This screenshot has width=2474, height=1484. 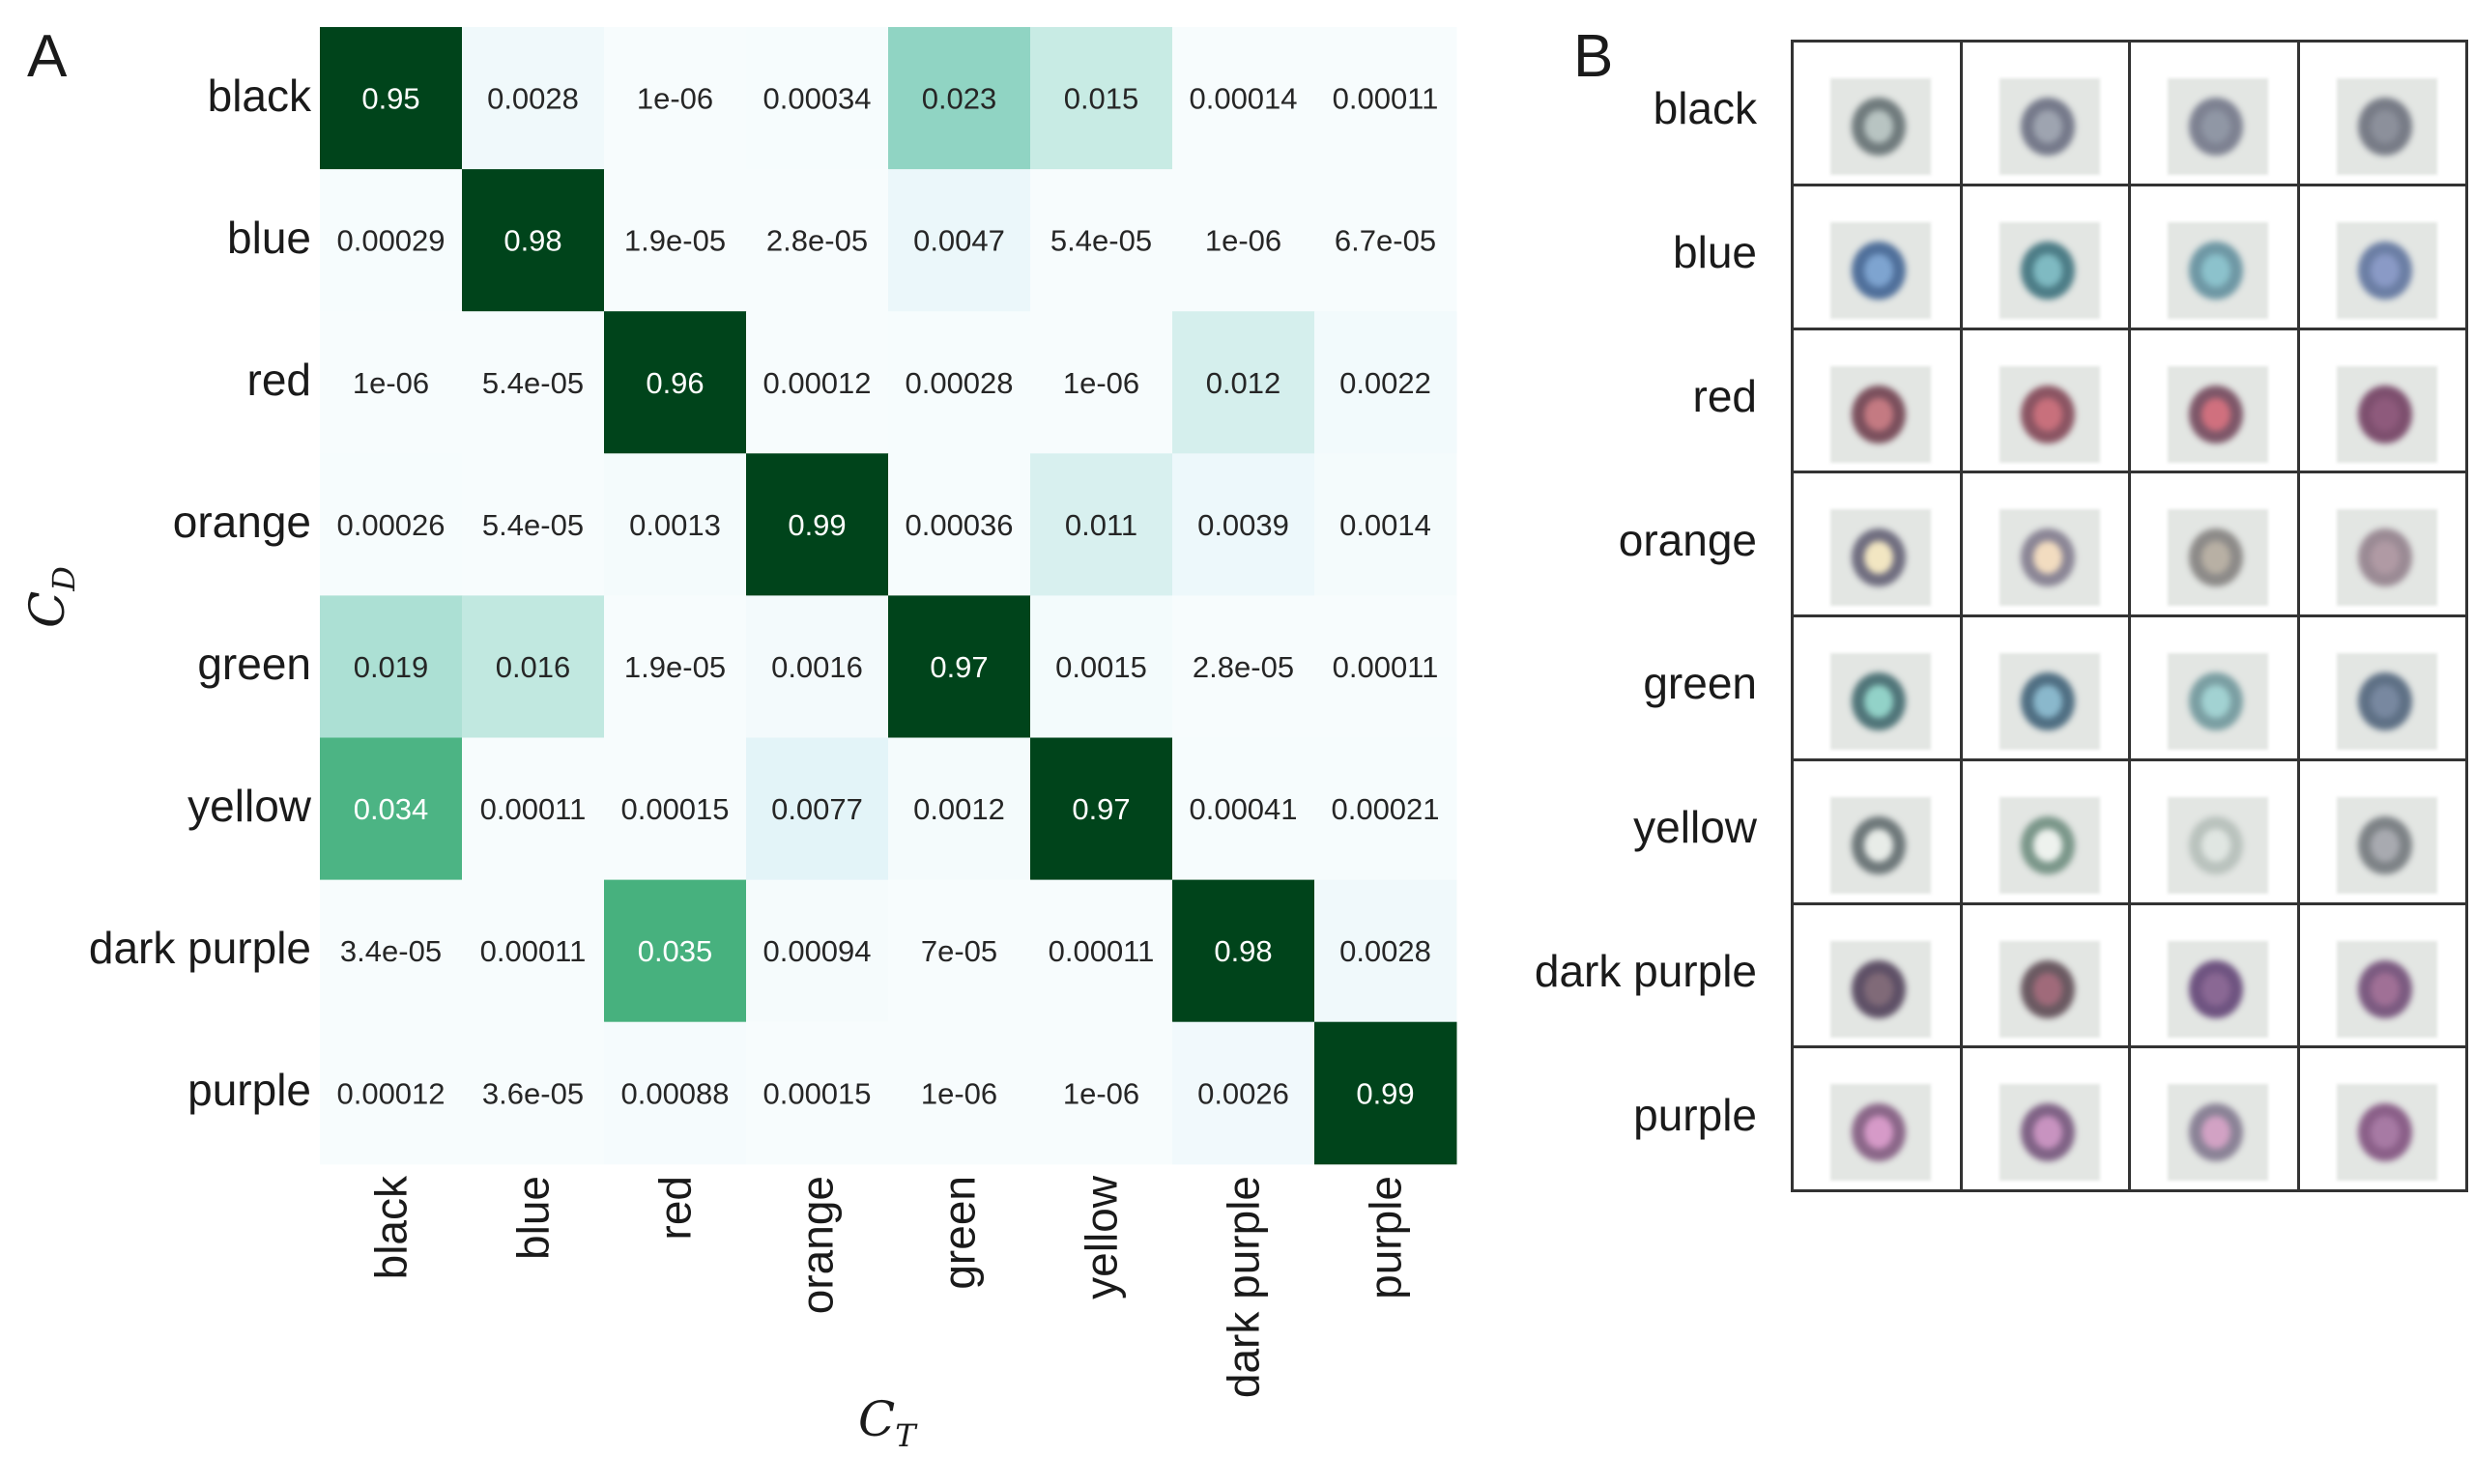 I want to click on heatmap-cell-label: 0.98, so click(x=1243, y=951).